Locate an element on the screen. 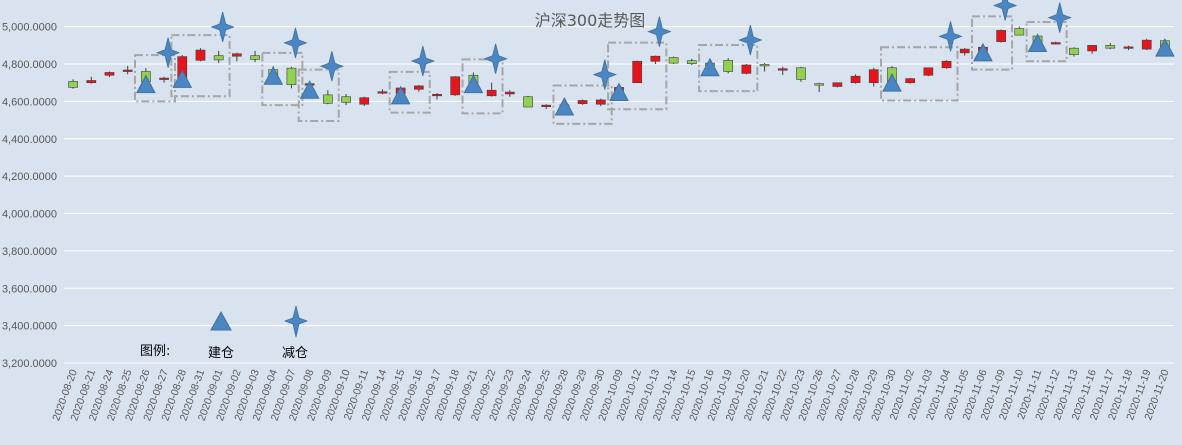  y-tick-label: 3,200.0000 is located at coordinates (29, 364).